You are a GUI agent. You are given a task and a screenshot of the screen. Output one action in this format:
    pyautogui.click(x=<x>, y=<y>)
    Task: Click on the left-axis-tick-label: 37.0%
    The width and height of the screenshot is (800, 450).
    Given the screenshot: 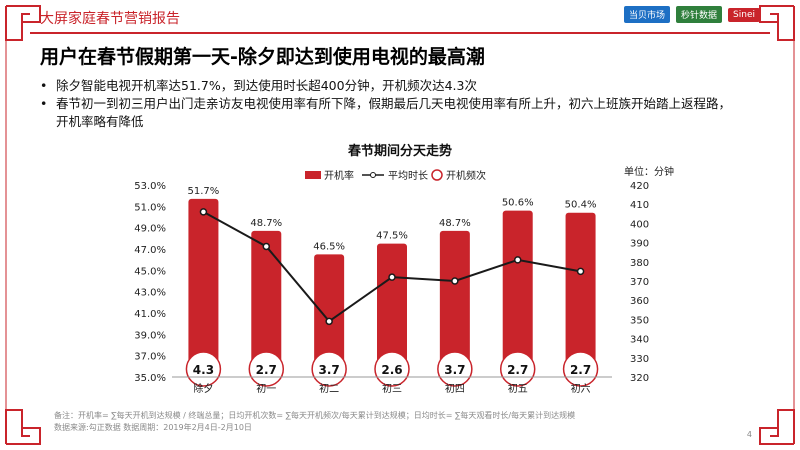 What is the action you would take?
    pyautogui.click(x=150, y=357)
    